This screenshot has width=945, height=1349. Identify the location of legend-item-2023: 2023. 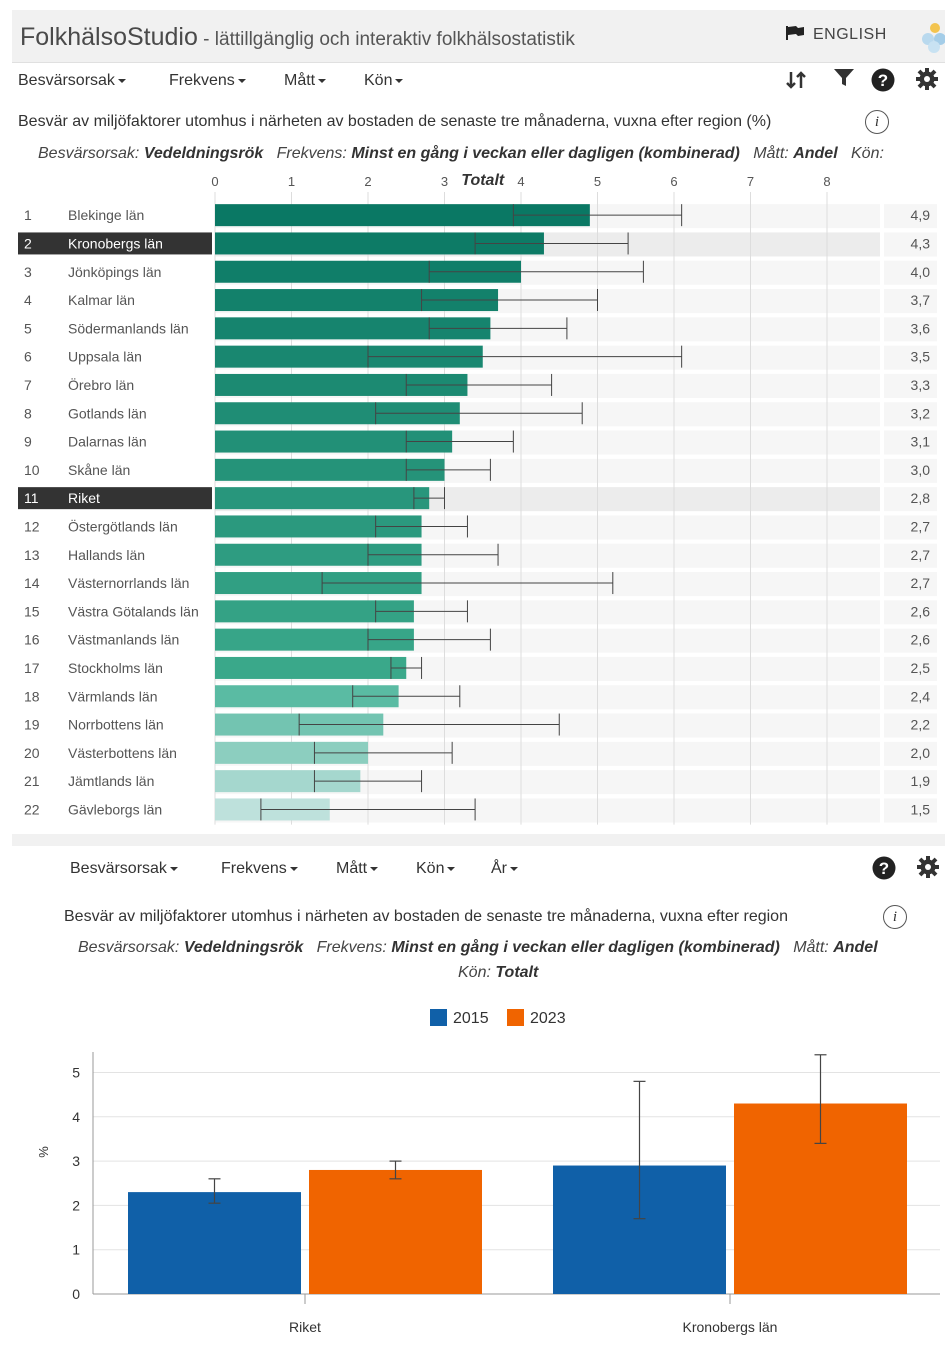
(536, 1018).